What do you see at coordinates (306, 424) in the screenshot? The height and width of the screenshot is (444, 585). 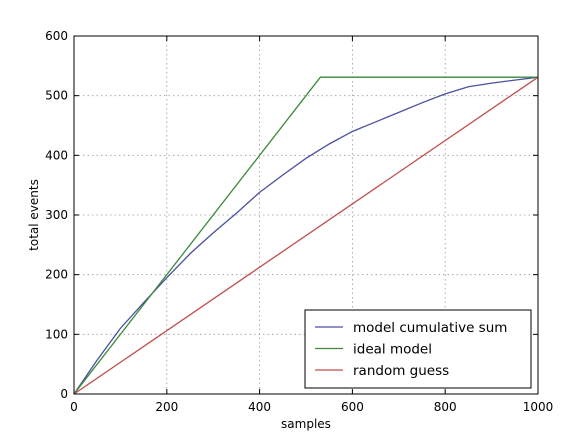 I see `x-axis-label: samples` at bounding box center [306, 424].